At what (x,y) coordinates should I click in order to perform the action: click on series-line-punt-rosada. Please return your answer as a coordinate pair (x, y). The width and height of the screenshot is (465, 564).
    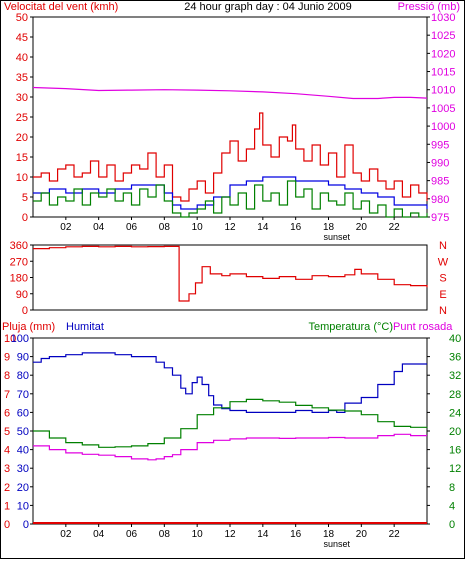
    Looking at the image, I should click on (230, 447).